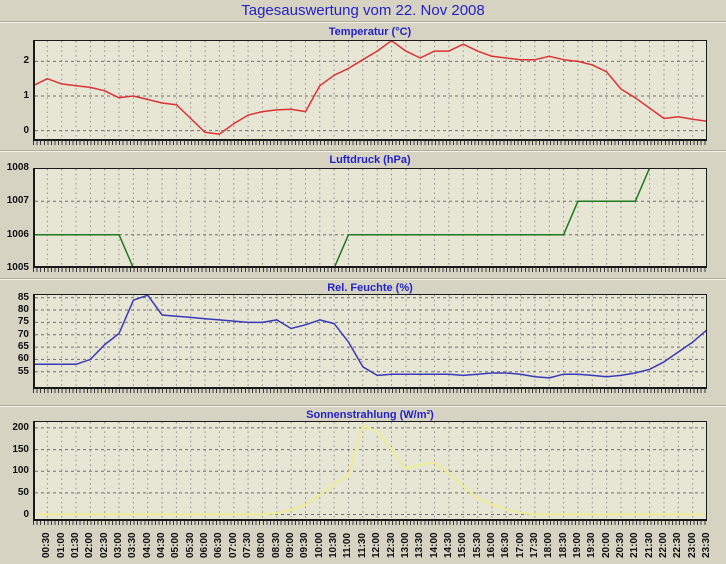 The image size is (726, 564). Describe the element at coordinates (506, 545) in the screenshot. I see `x-axis-tick-label: 16:30` at that location.